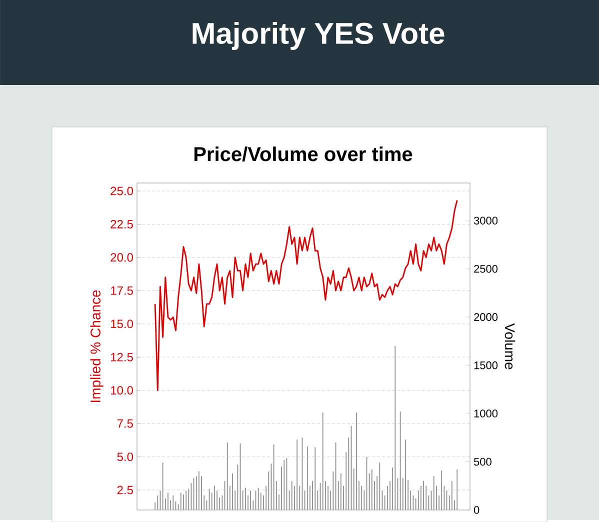 Image resolution: width=599 pixels, height=522 pixels. I want to click on y-tick-label: 12.5, so click(122, 357).